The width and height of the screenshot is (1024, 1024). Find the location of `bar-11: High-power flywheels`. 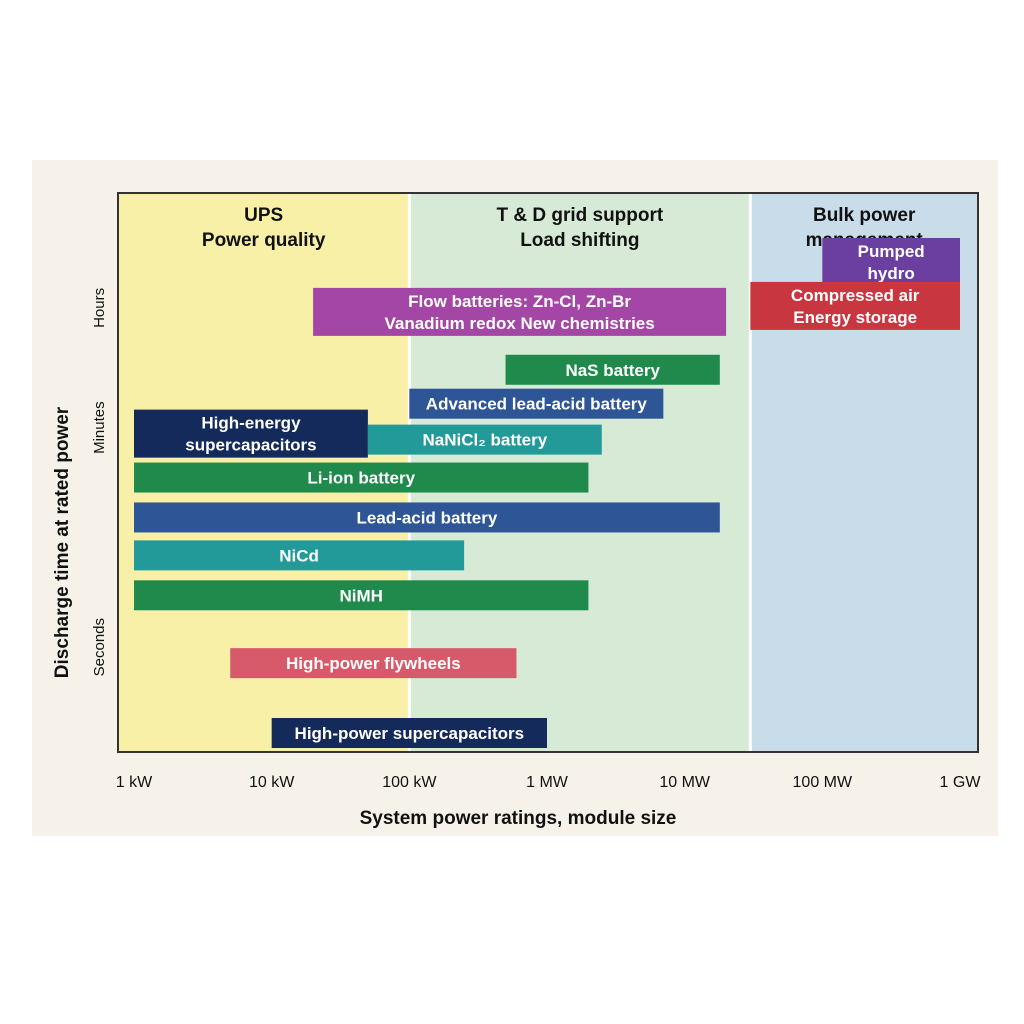

bar-11: High-power flywheels is located at coordinates (373, 663).